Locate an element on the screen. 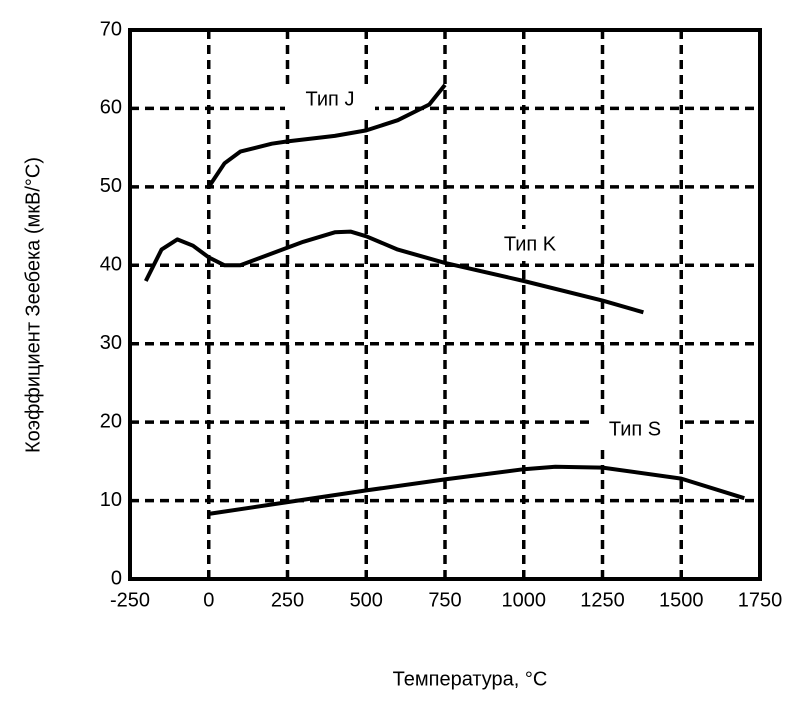 The width and height of the screenshot is (802, 714). y-tick-label: 60 is located at coordinates (111, 108).